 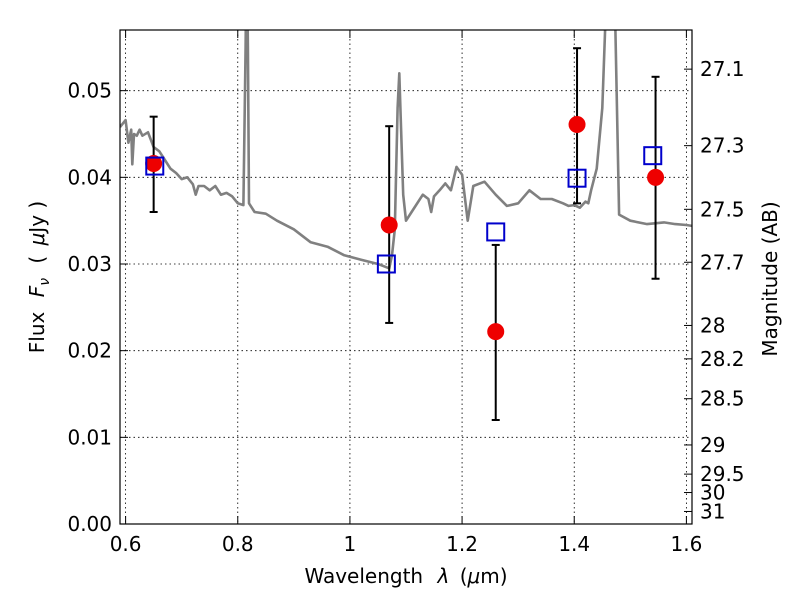 I want to click on x-tick-label: 0.8, so click(x=238, y=544).